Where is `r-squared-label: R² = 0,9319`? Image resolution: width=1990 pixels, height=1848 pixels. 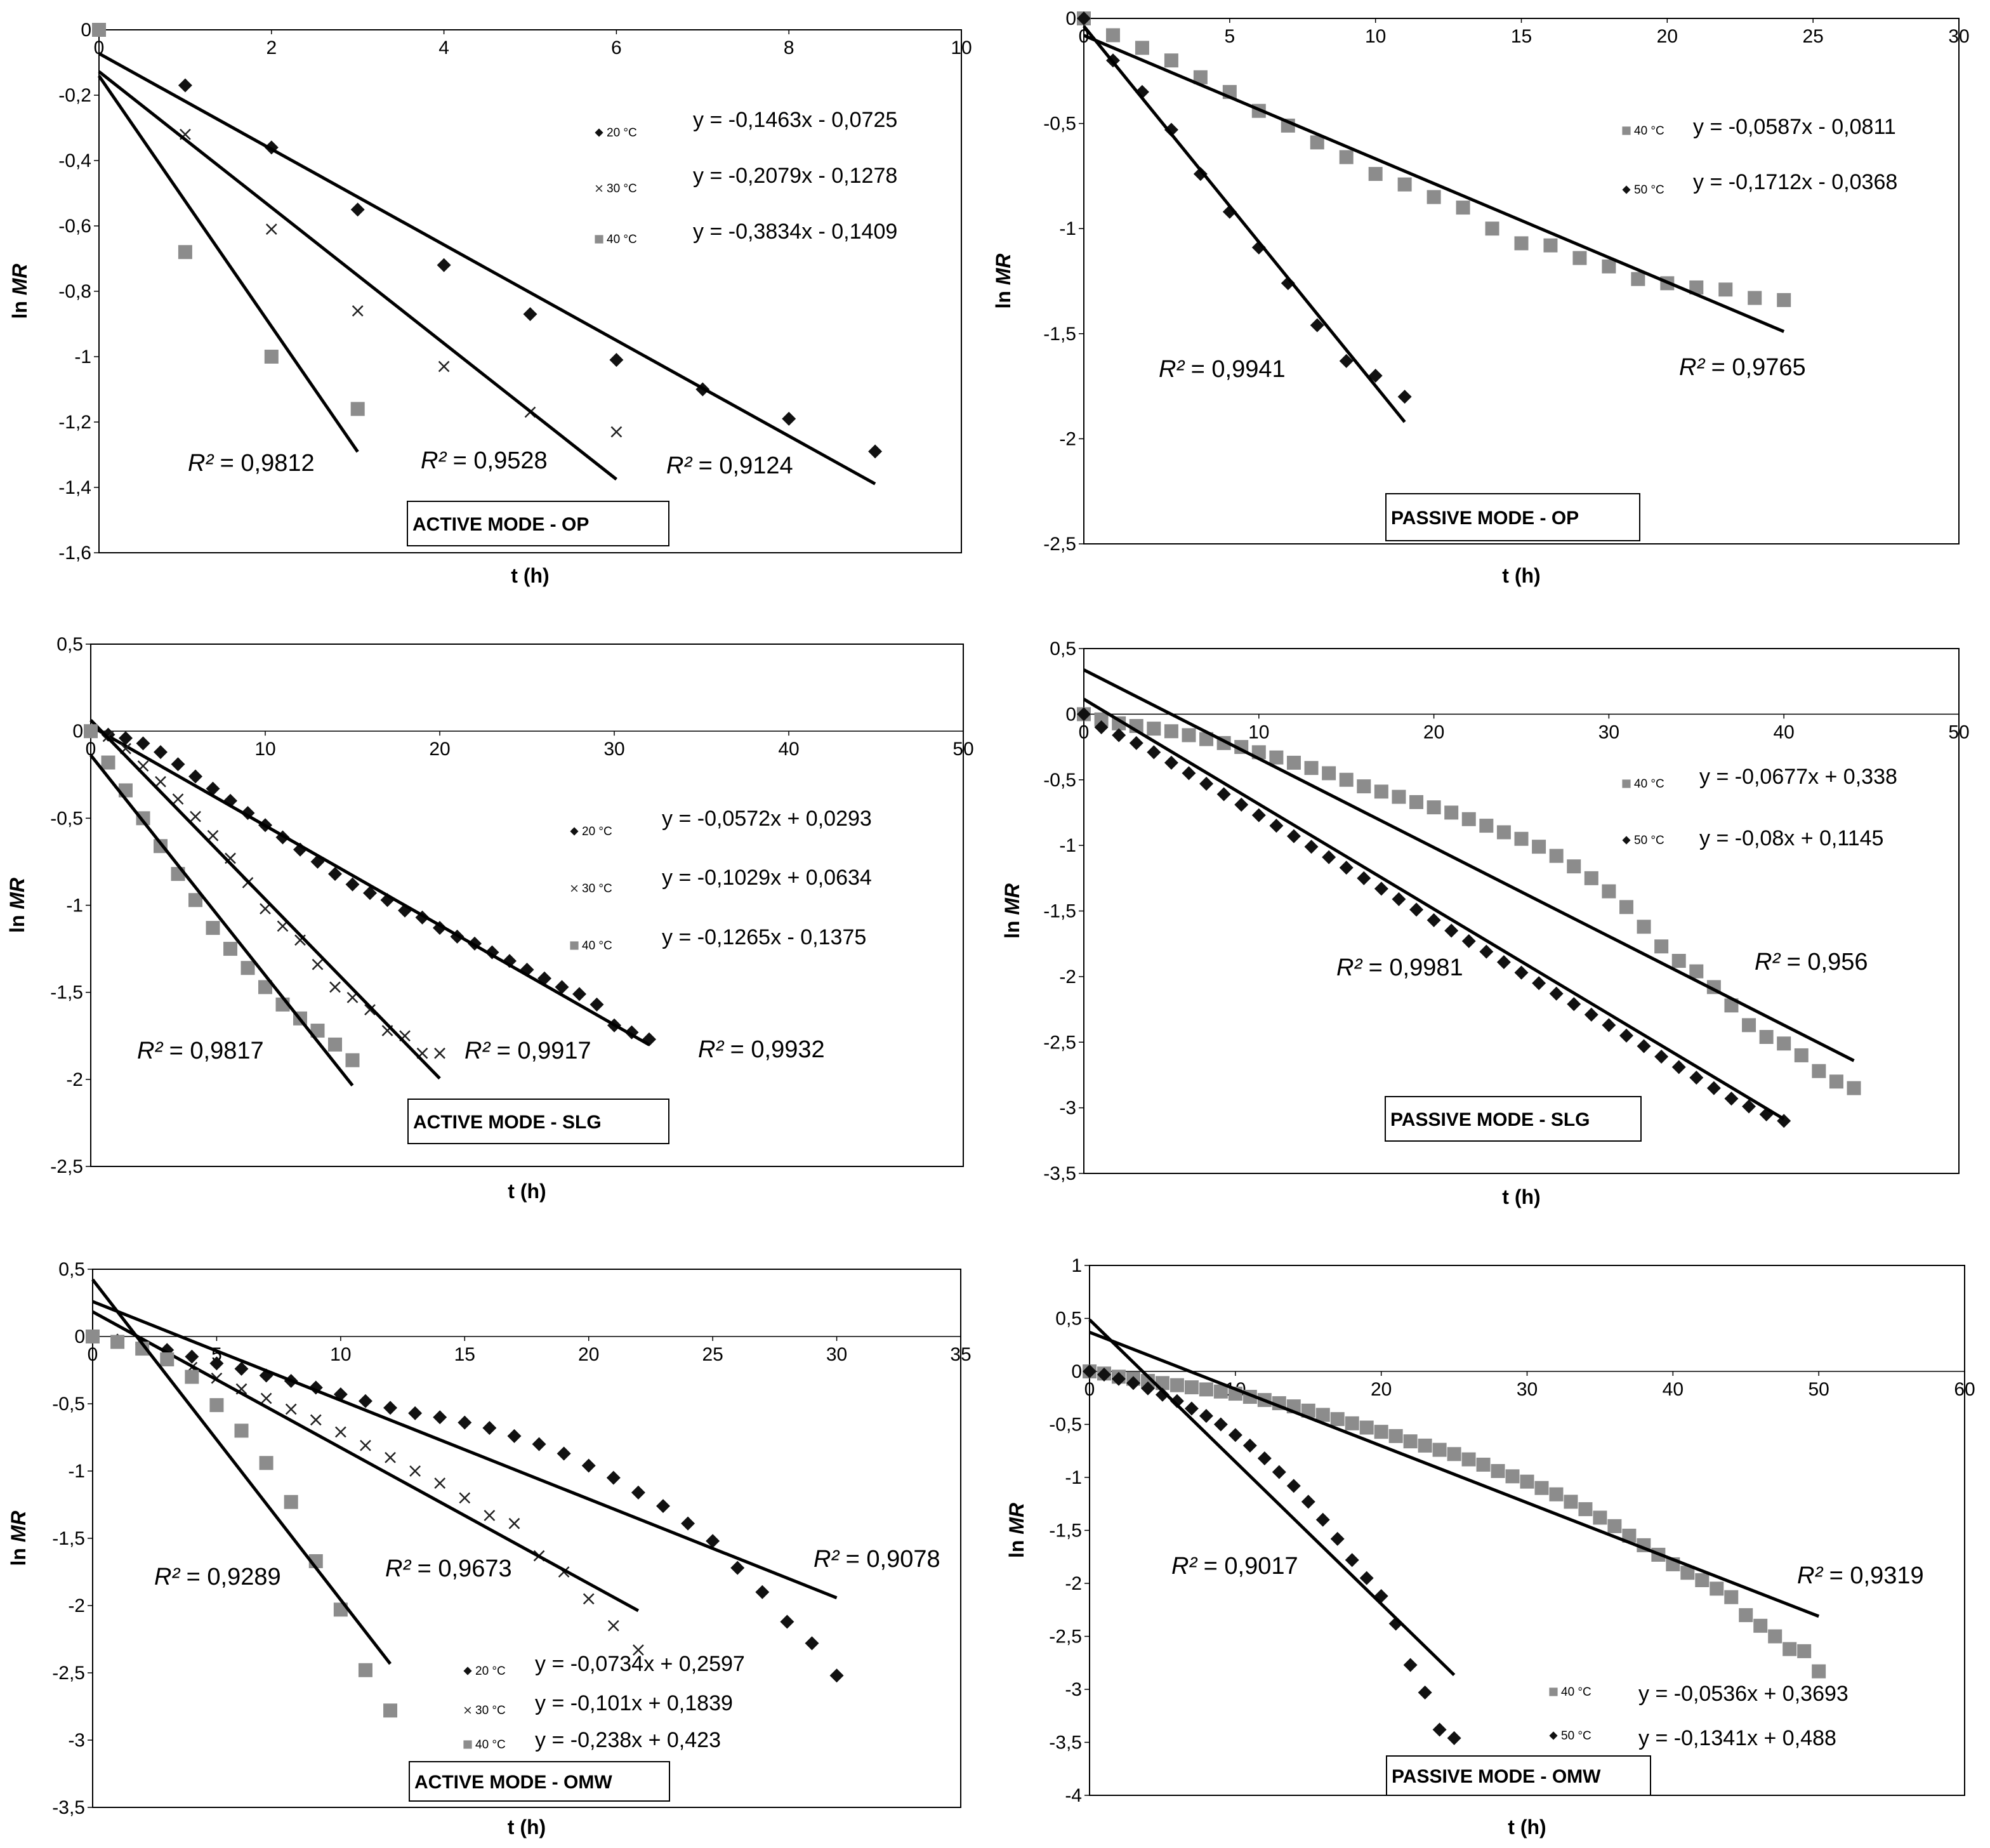
r-squared-label: R² = 0,9319 is located at coordinates (1861, 1575).